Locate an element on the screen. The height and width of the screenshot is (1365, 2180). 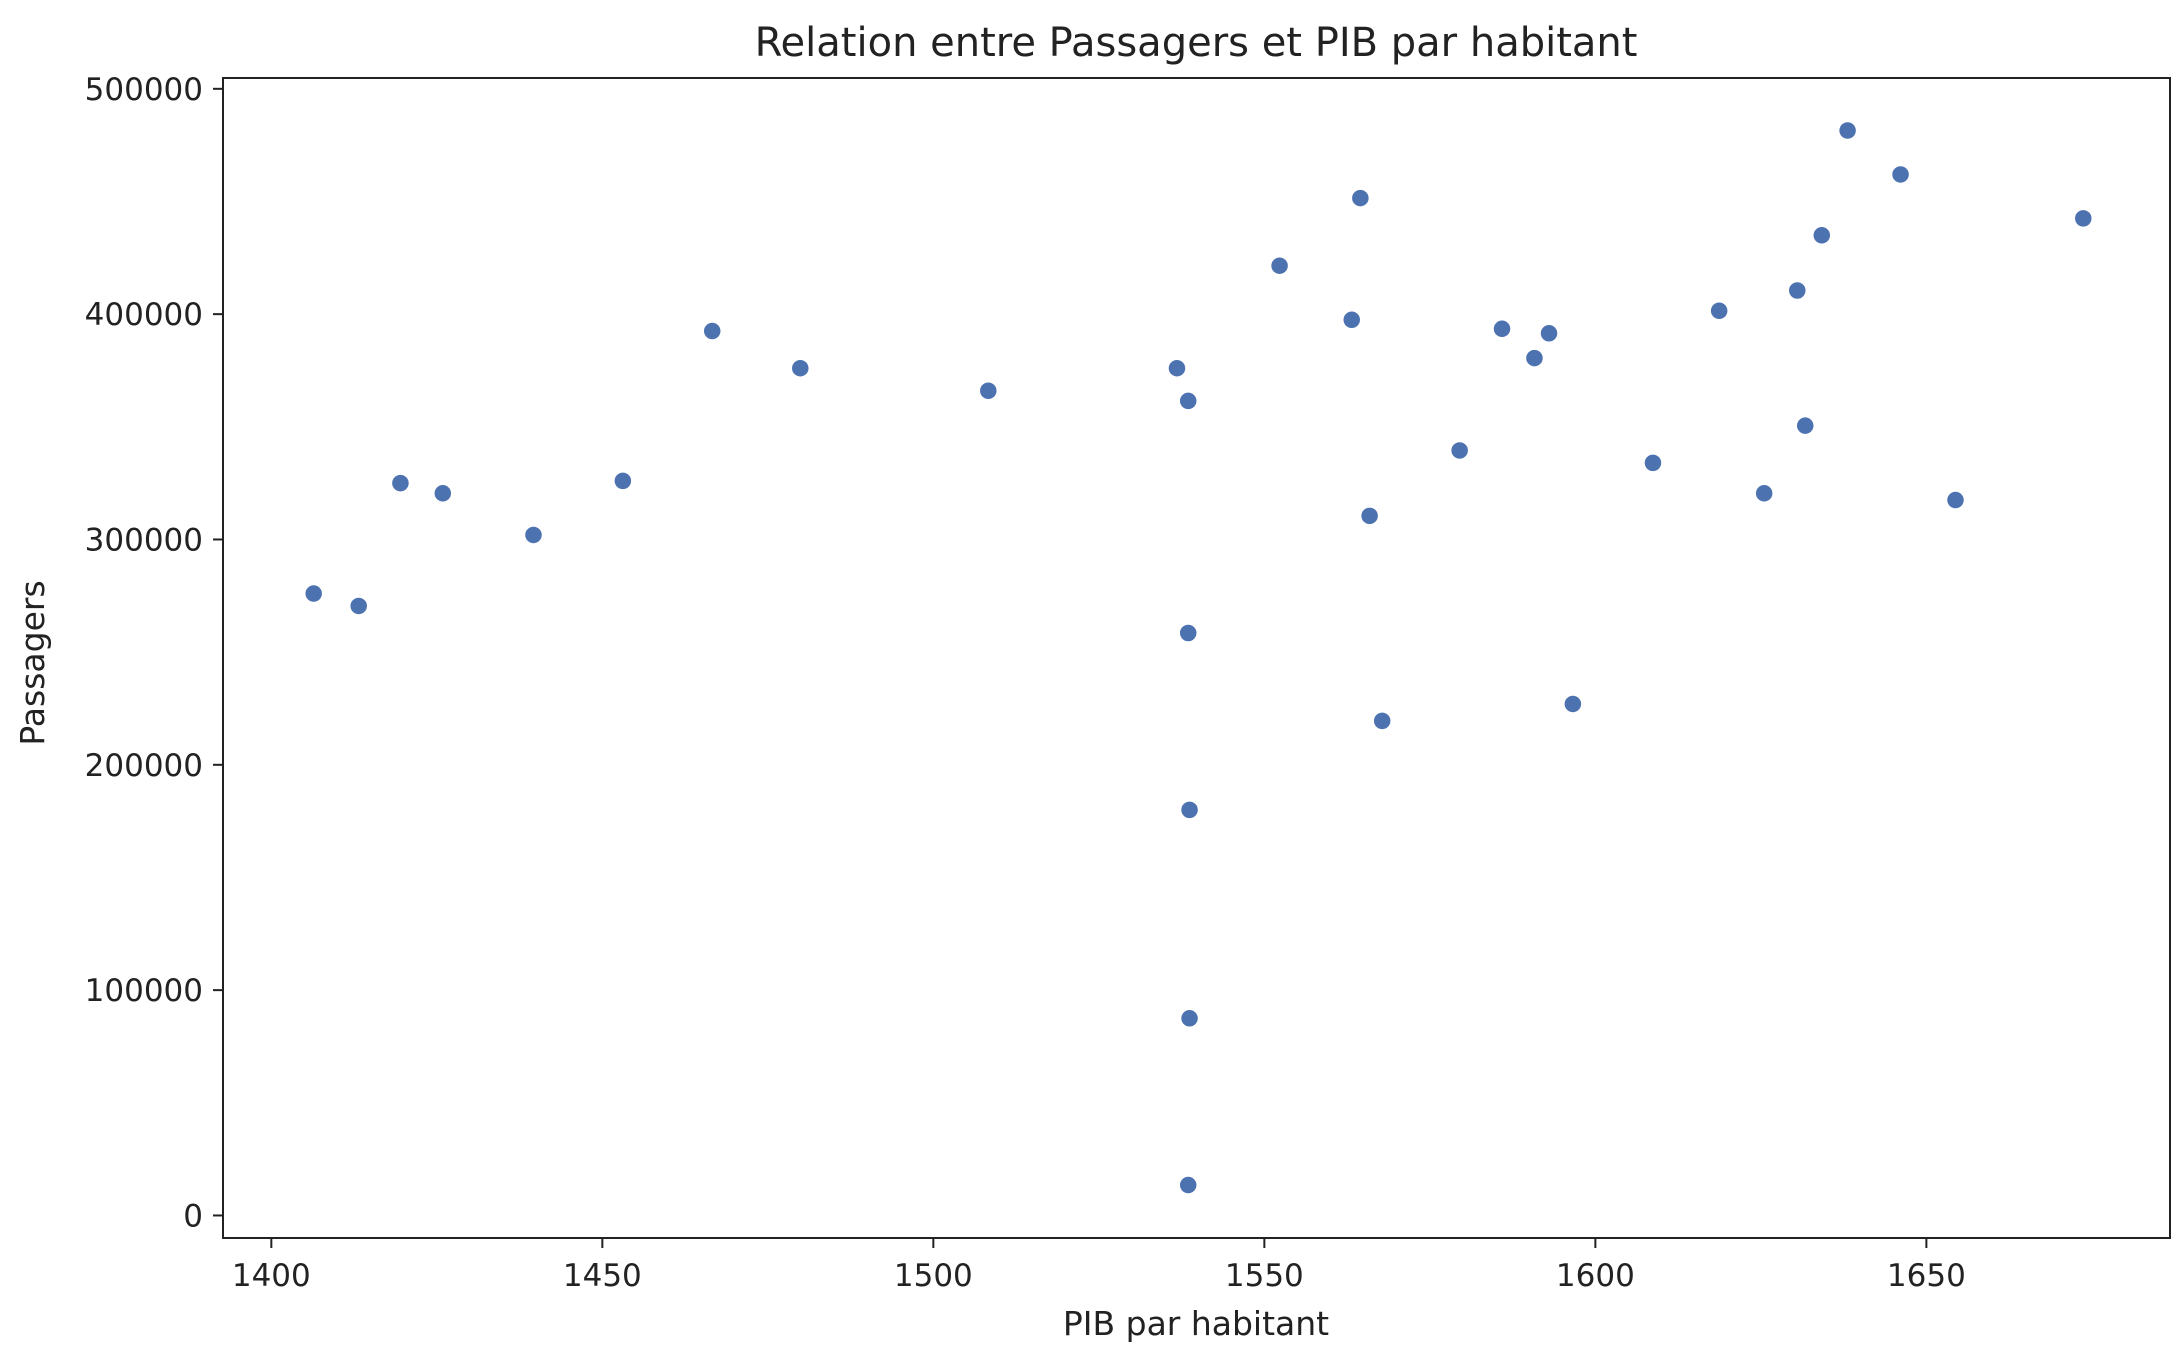
y-tick-label: 200000 is located at coordinates (144, 766).